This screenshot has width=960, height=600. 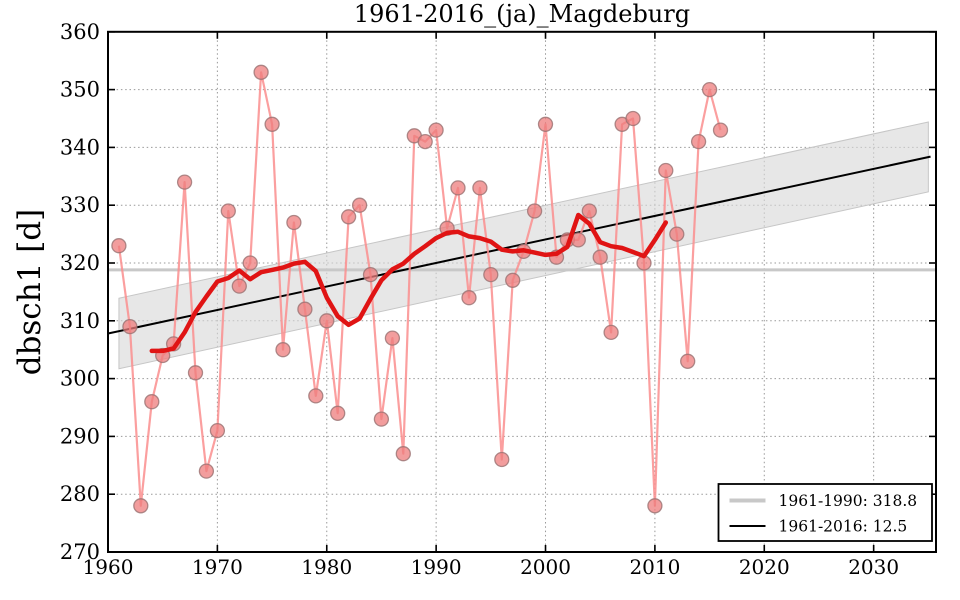 I want to click on y-tick-label: 300, so click(x=80, y=379).